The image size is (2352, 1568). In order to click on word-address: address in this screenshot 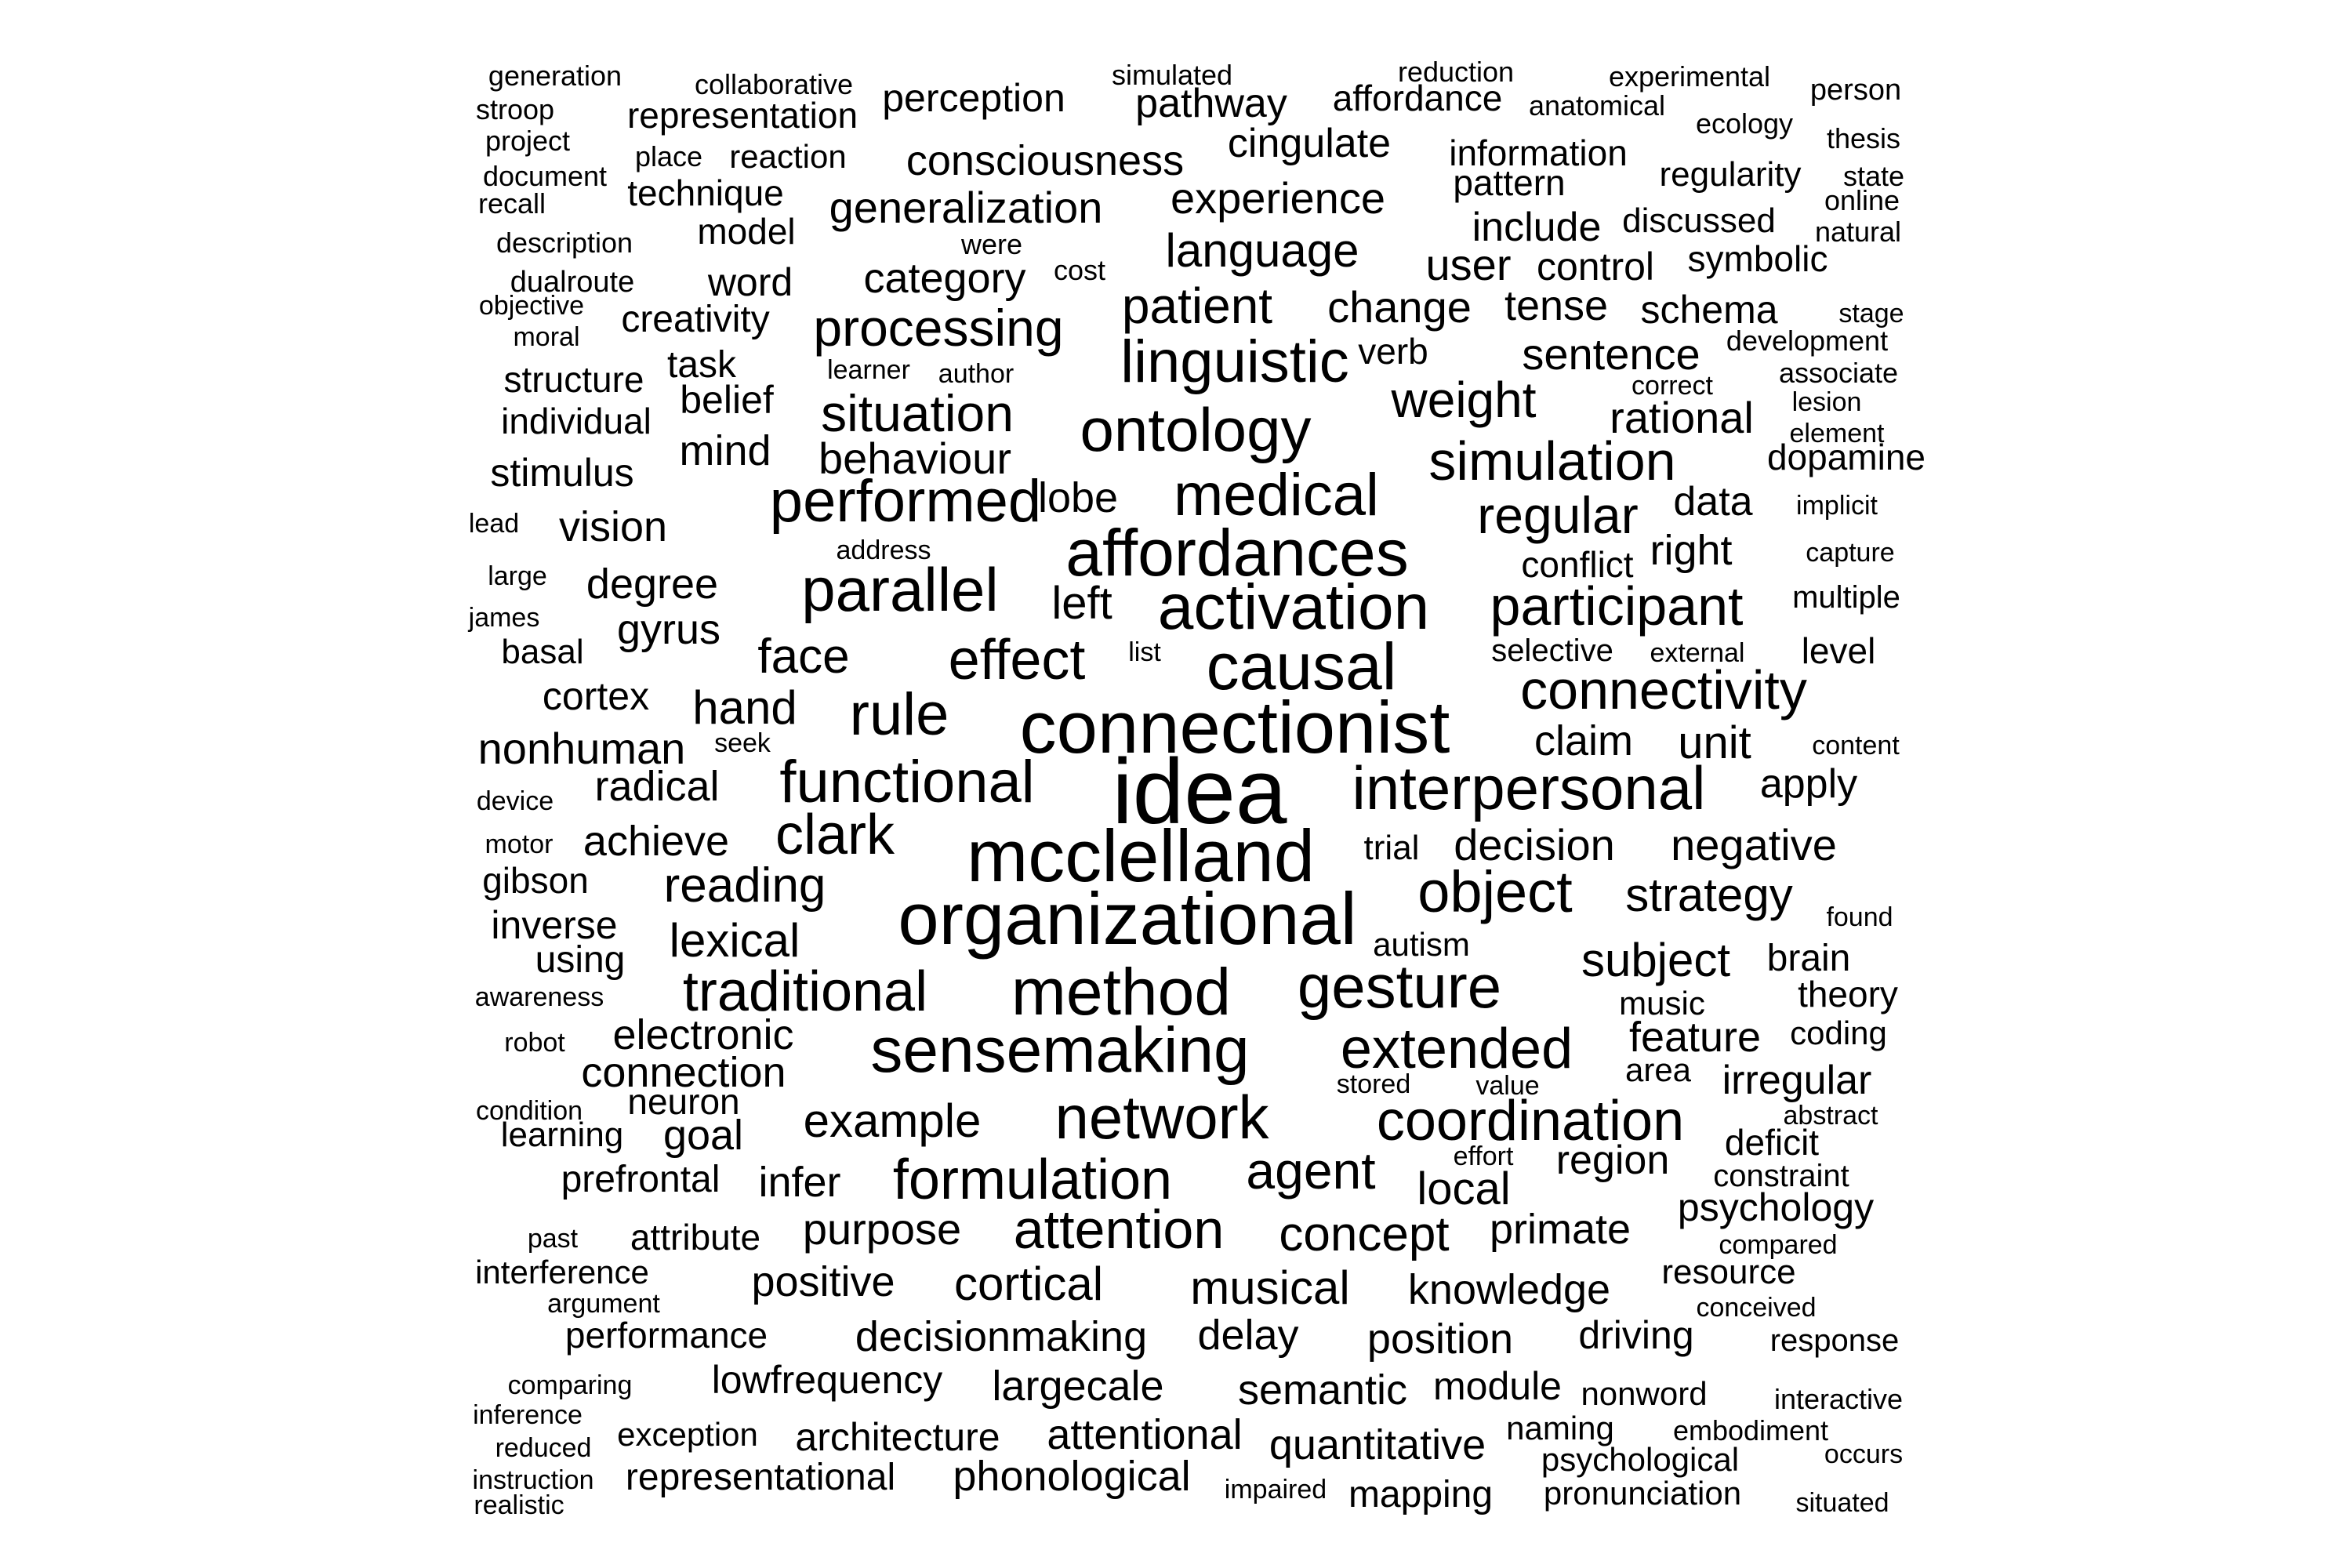, I will do `click(883, 550)`.